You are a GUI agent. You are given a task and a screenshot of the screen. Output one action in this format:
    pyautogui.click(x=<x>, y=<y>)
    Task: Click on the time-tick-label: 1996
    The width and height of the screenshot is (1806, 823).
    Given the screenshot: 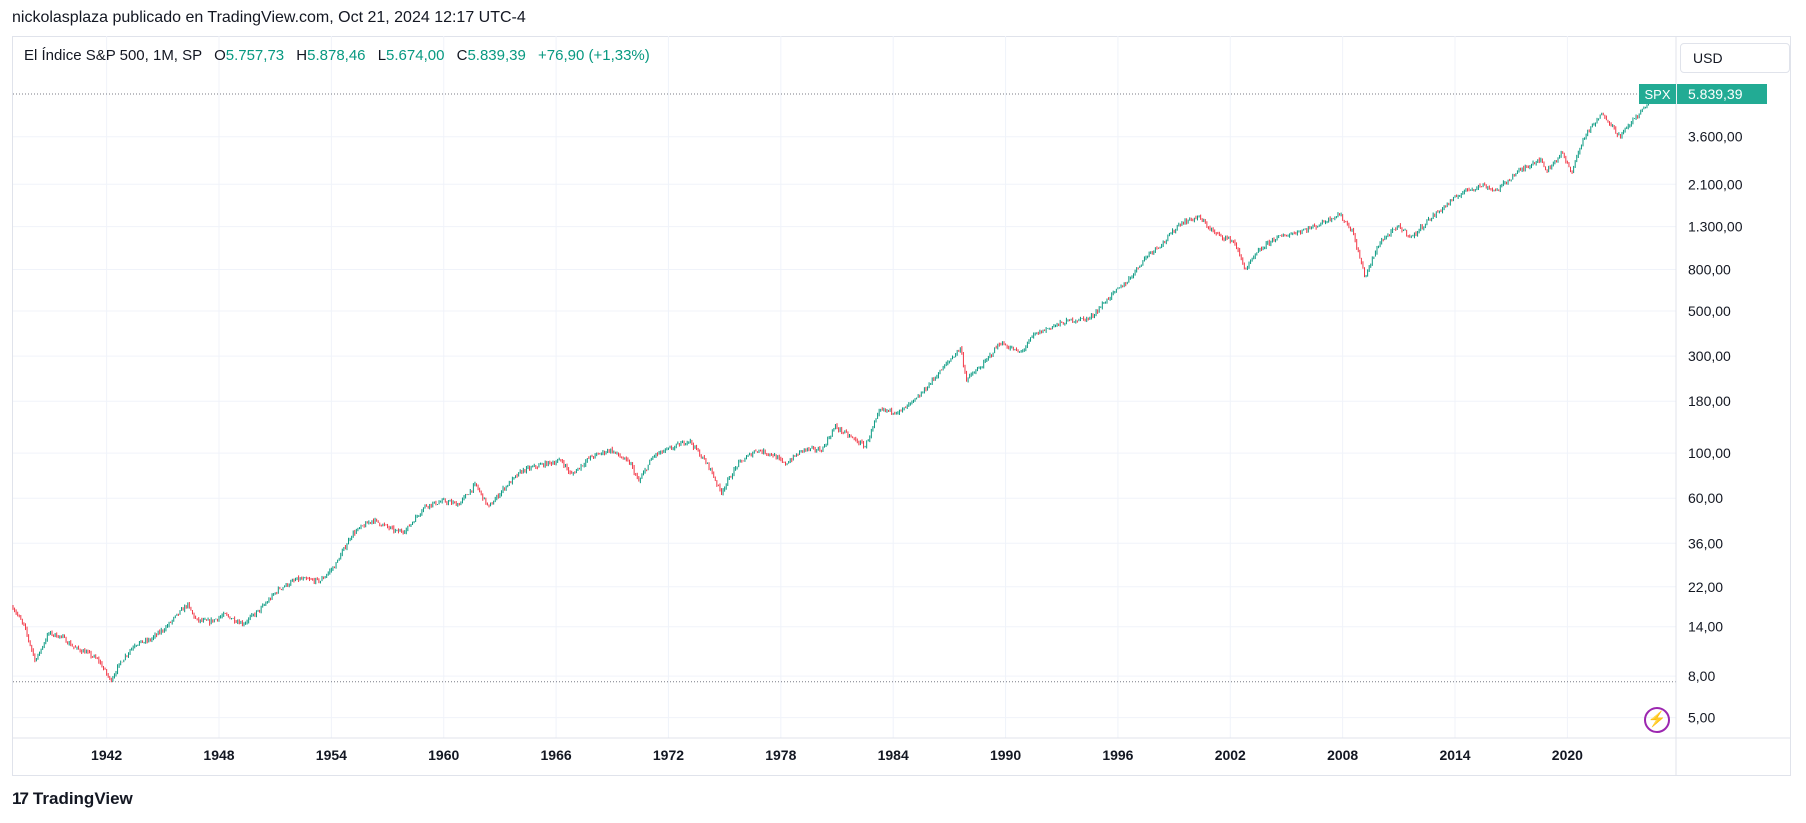 What is the action you would take?
    pyautogui.click(x=1117, y=755)
    